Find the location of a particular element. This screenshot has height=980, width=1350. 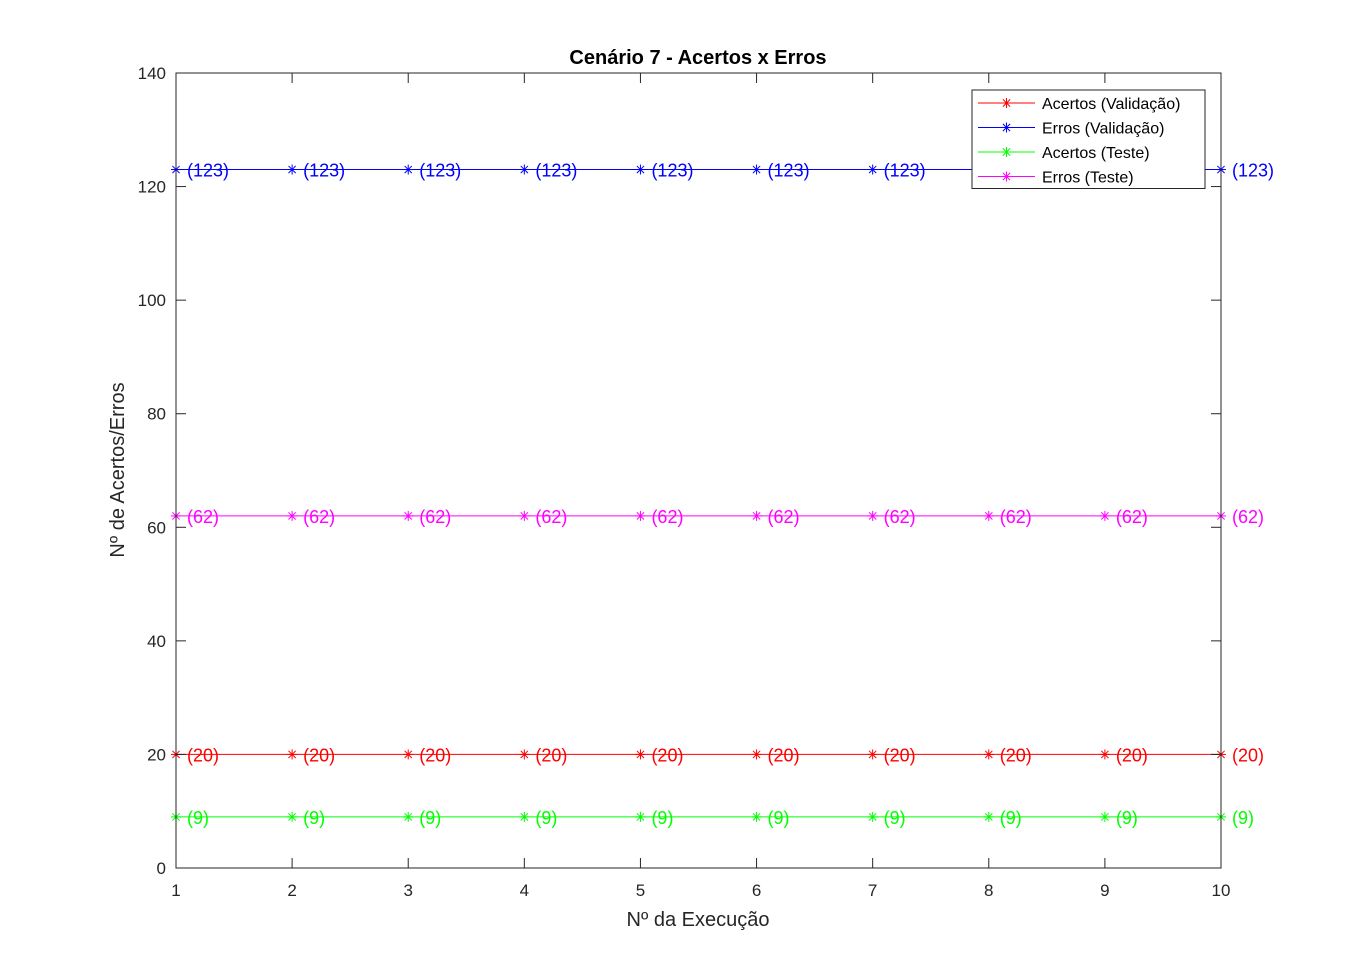

x-tick-label: 1 is located at coordinates (175, 890).